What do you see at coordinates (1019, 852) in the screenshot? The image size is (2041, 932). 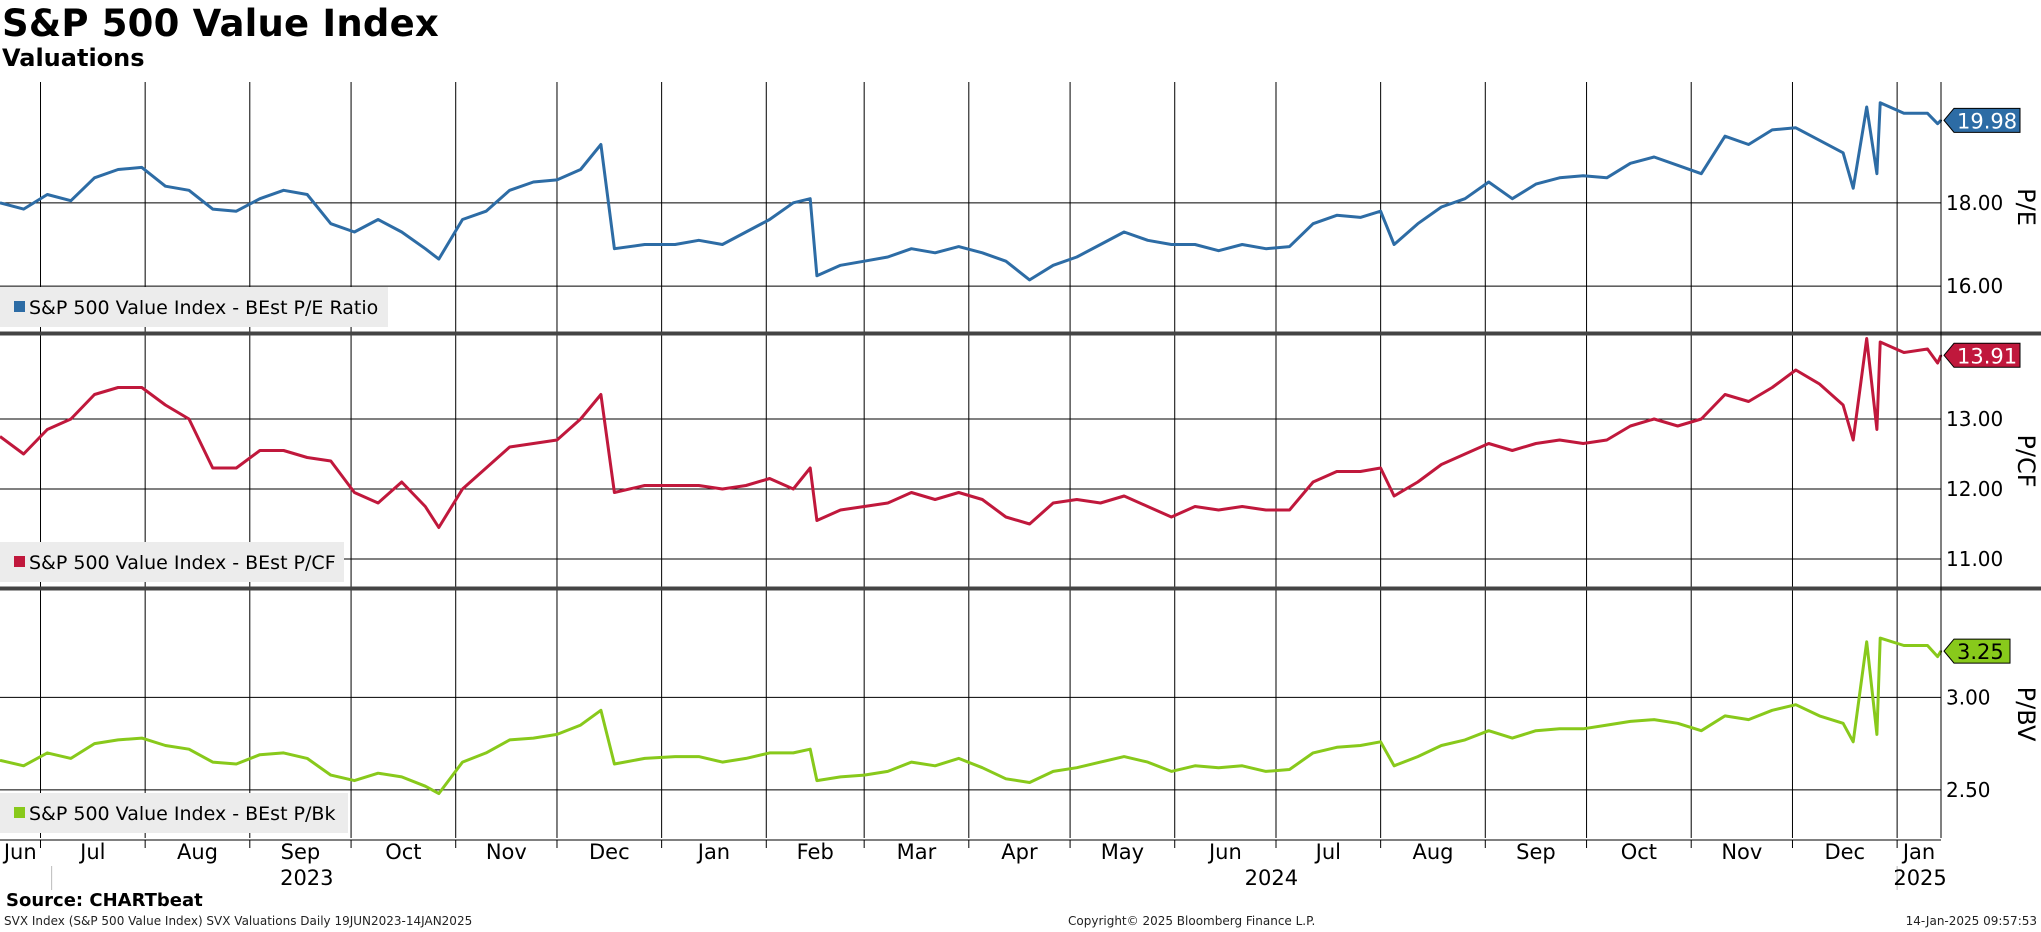 I see `x-month-label: Apr` at bounding box center [1019, 852].